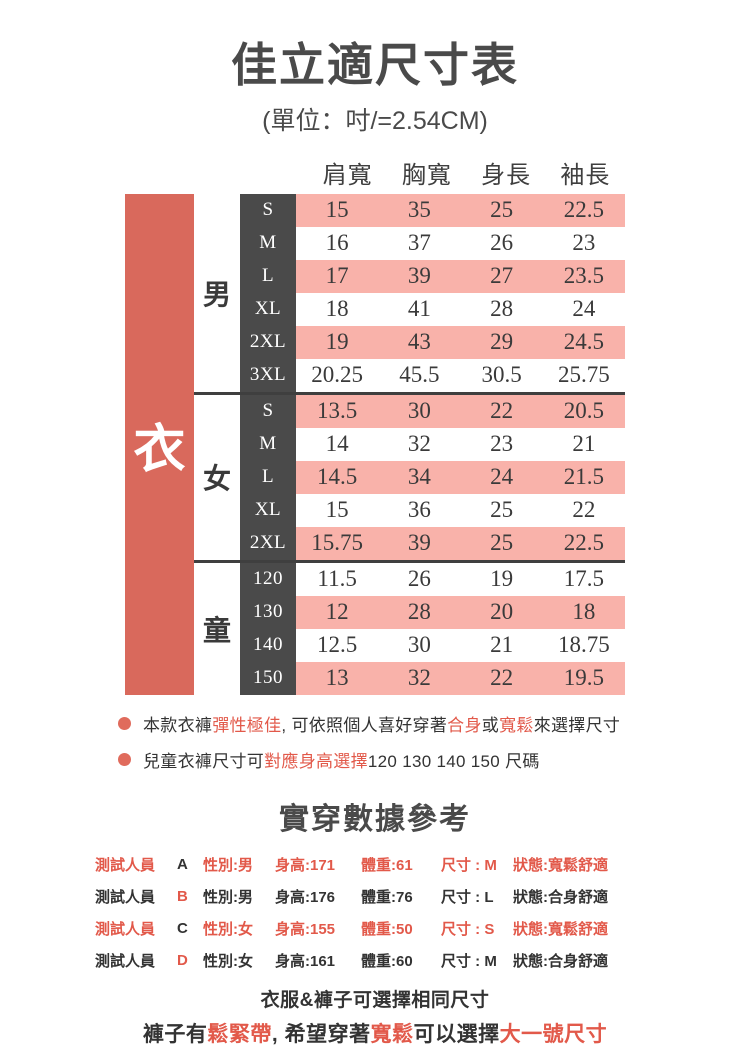 The width and height of the screenshot is (750, 1059). I want to click on table-row: 130 12 28 20 18, so click(432, 612).